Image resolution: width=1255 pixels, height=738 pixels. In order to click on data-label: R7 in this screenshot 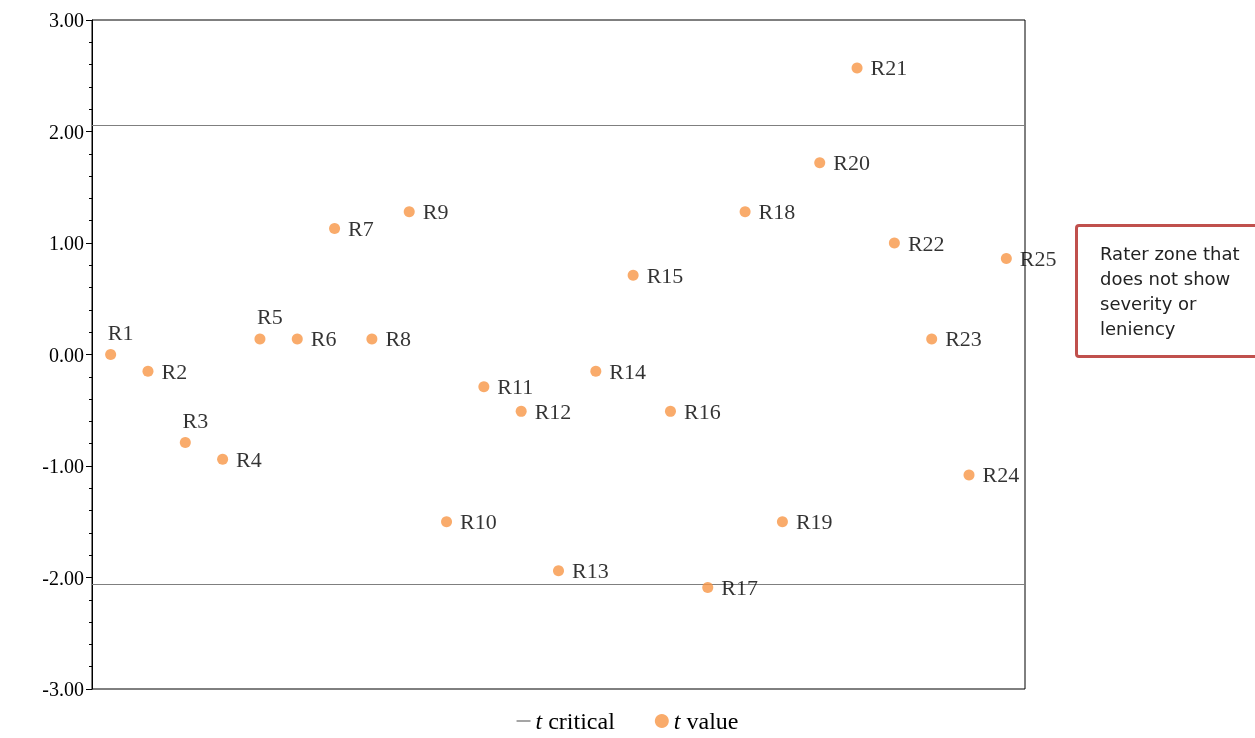, I will do `click(361, 229)`.